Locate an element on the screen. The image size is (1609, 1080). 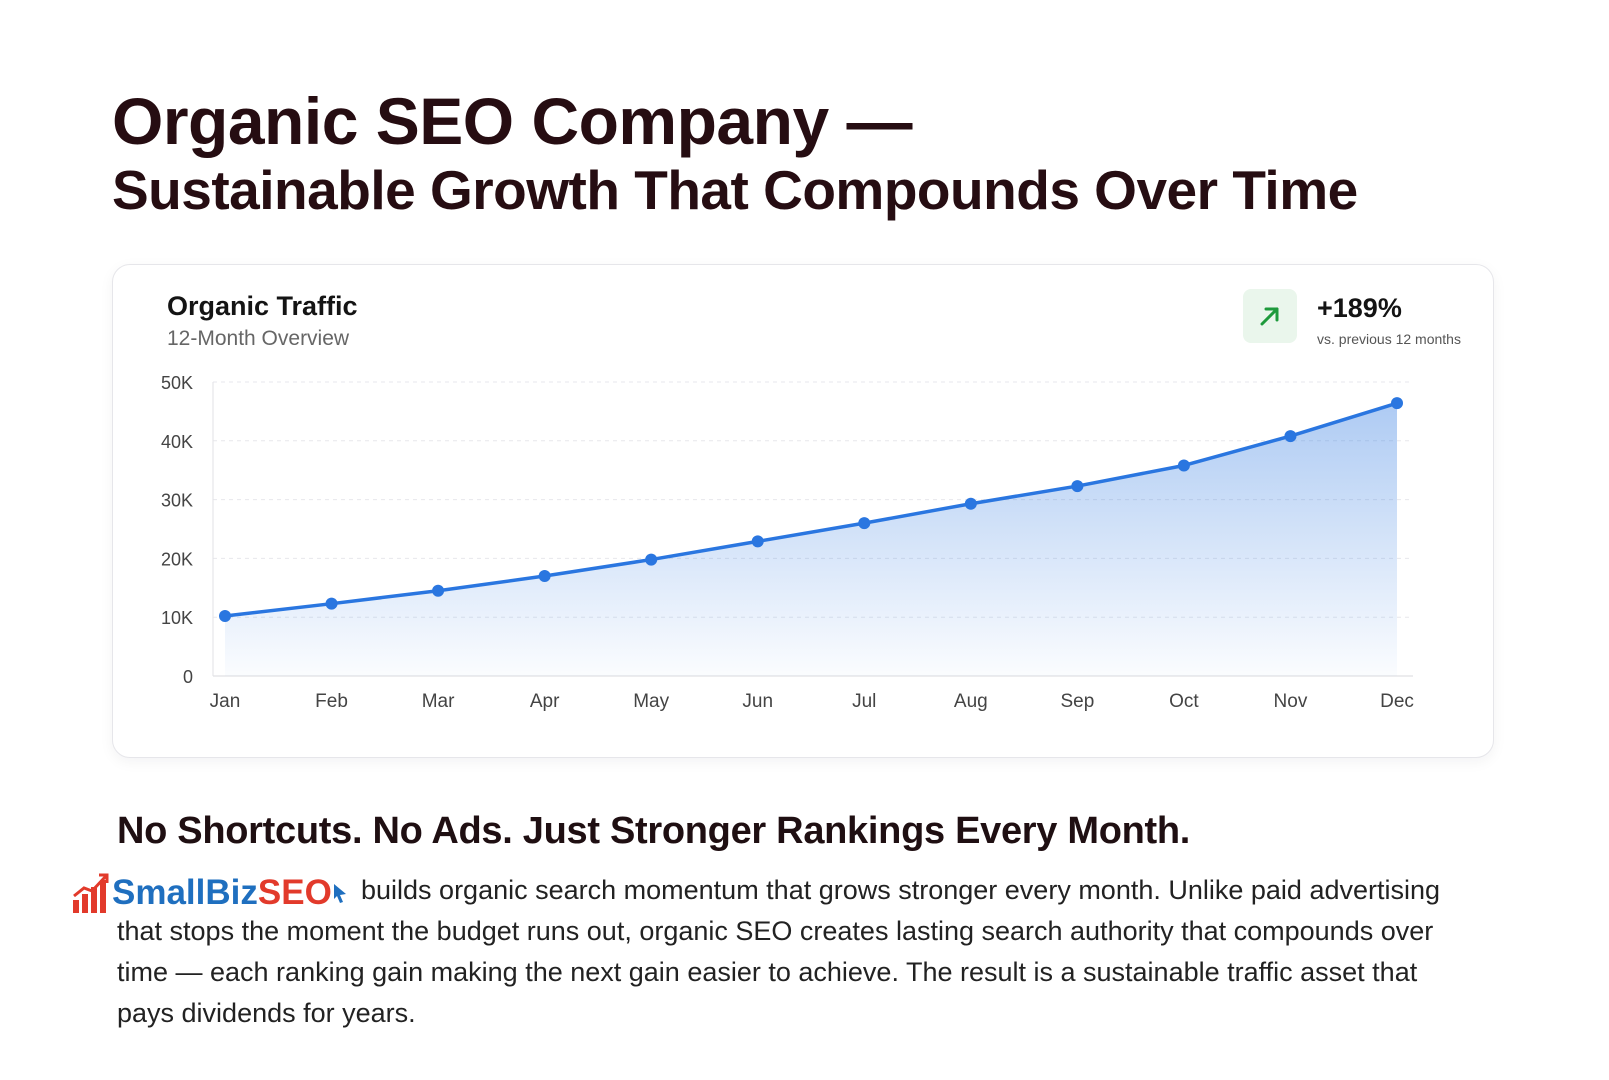
y-tick-label: 20K is located at coordinates (177, 559).